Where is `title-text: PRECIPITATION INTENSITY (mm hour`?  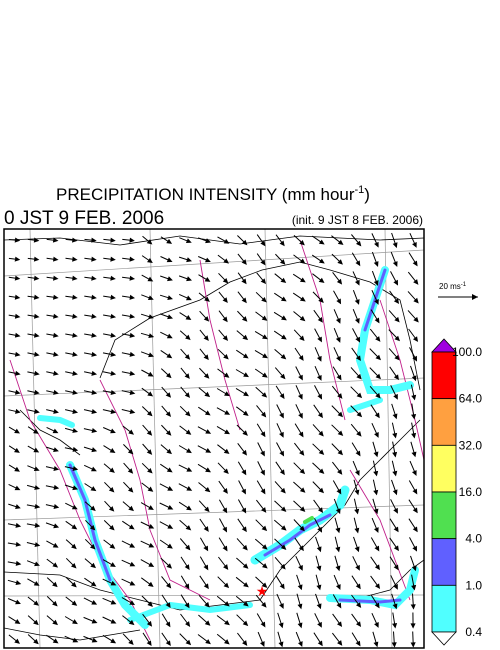
title-text: PRECIPITATION INTENSITY (mm hour is located at coordinates (205, 194).